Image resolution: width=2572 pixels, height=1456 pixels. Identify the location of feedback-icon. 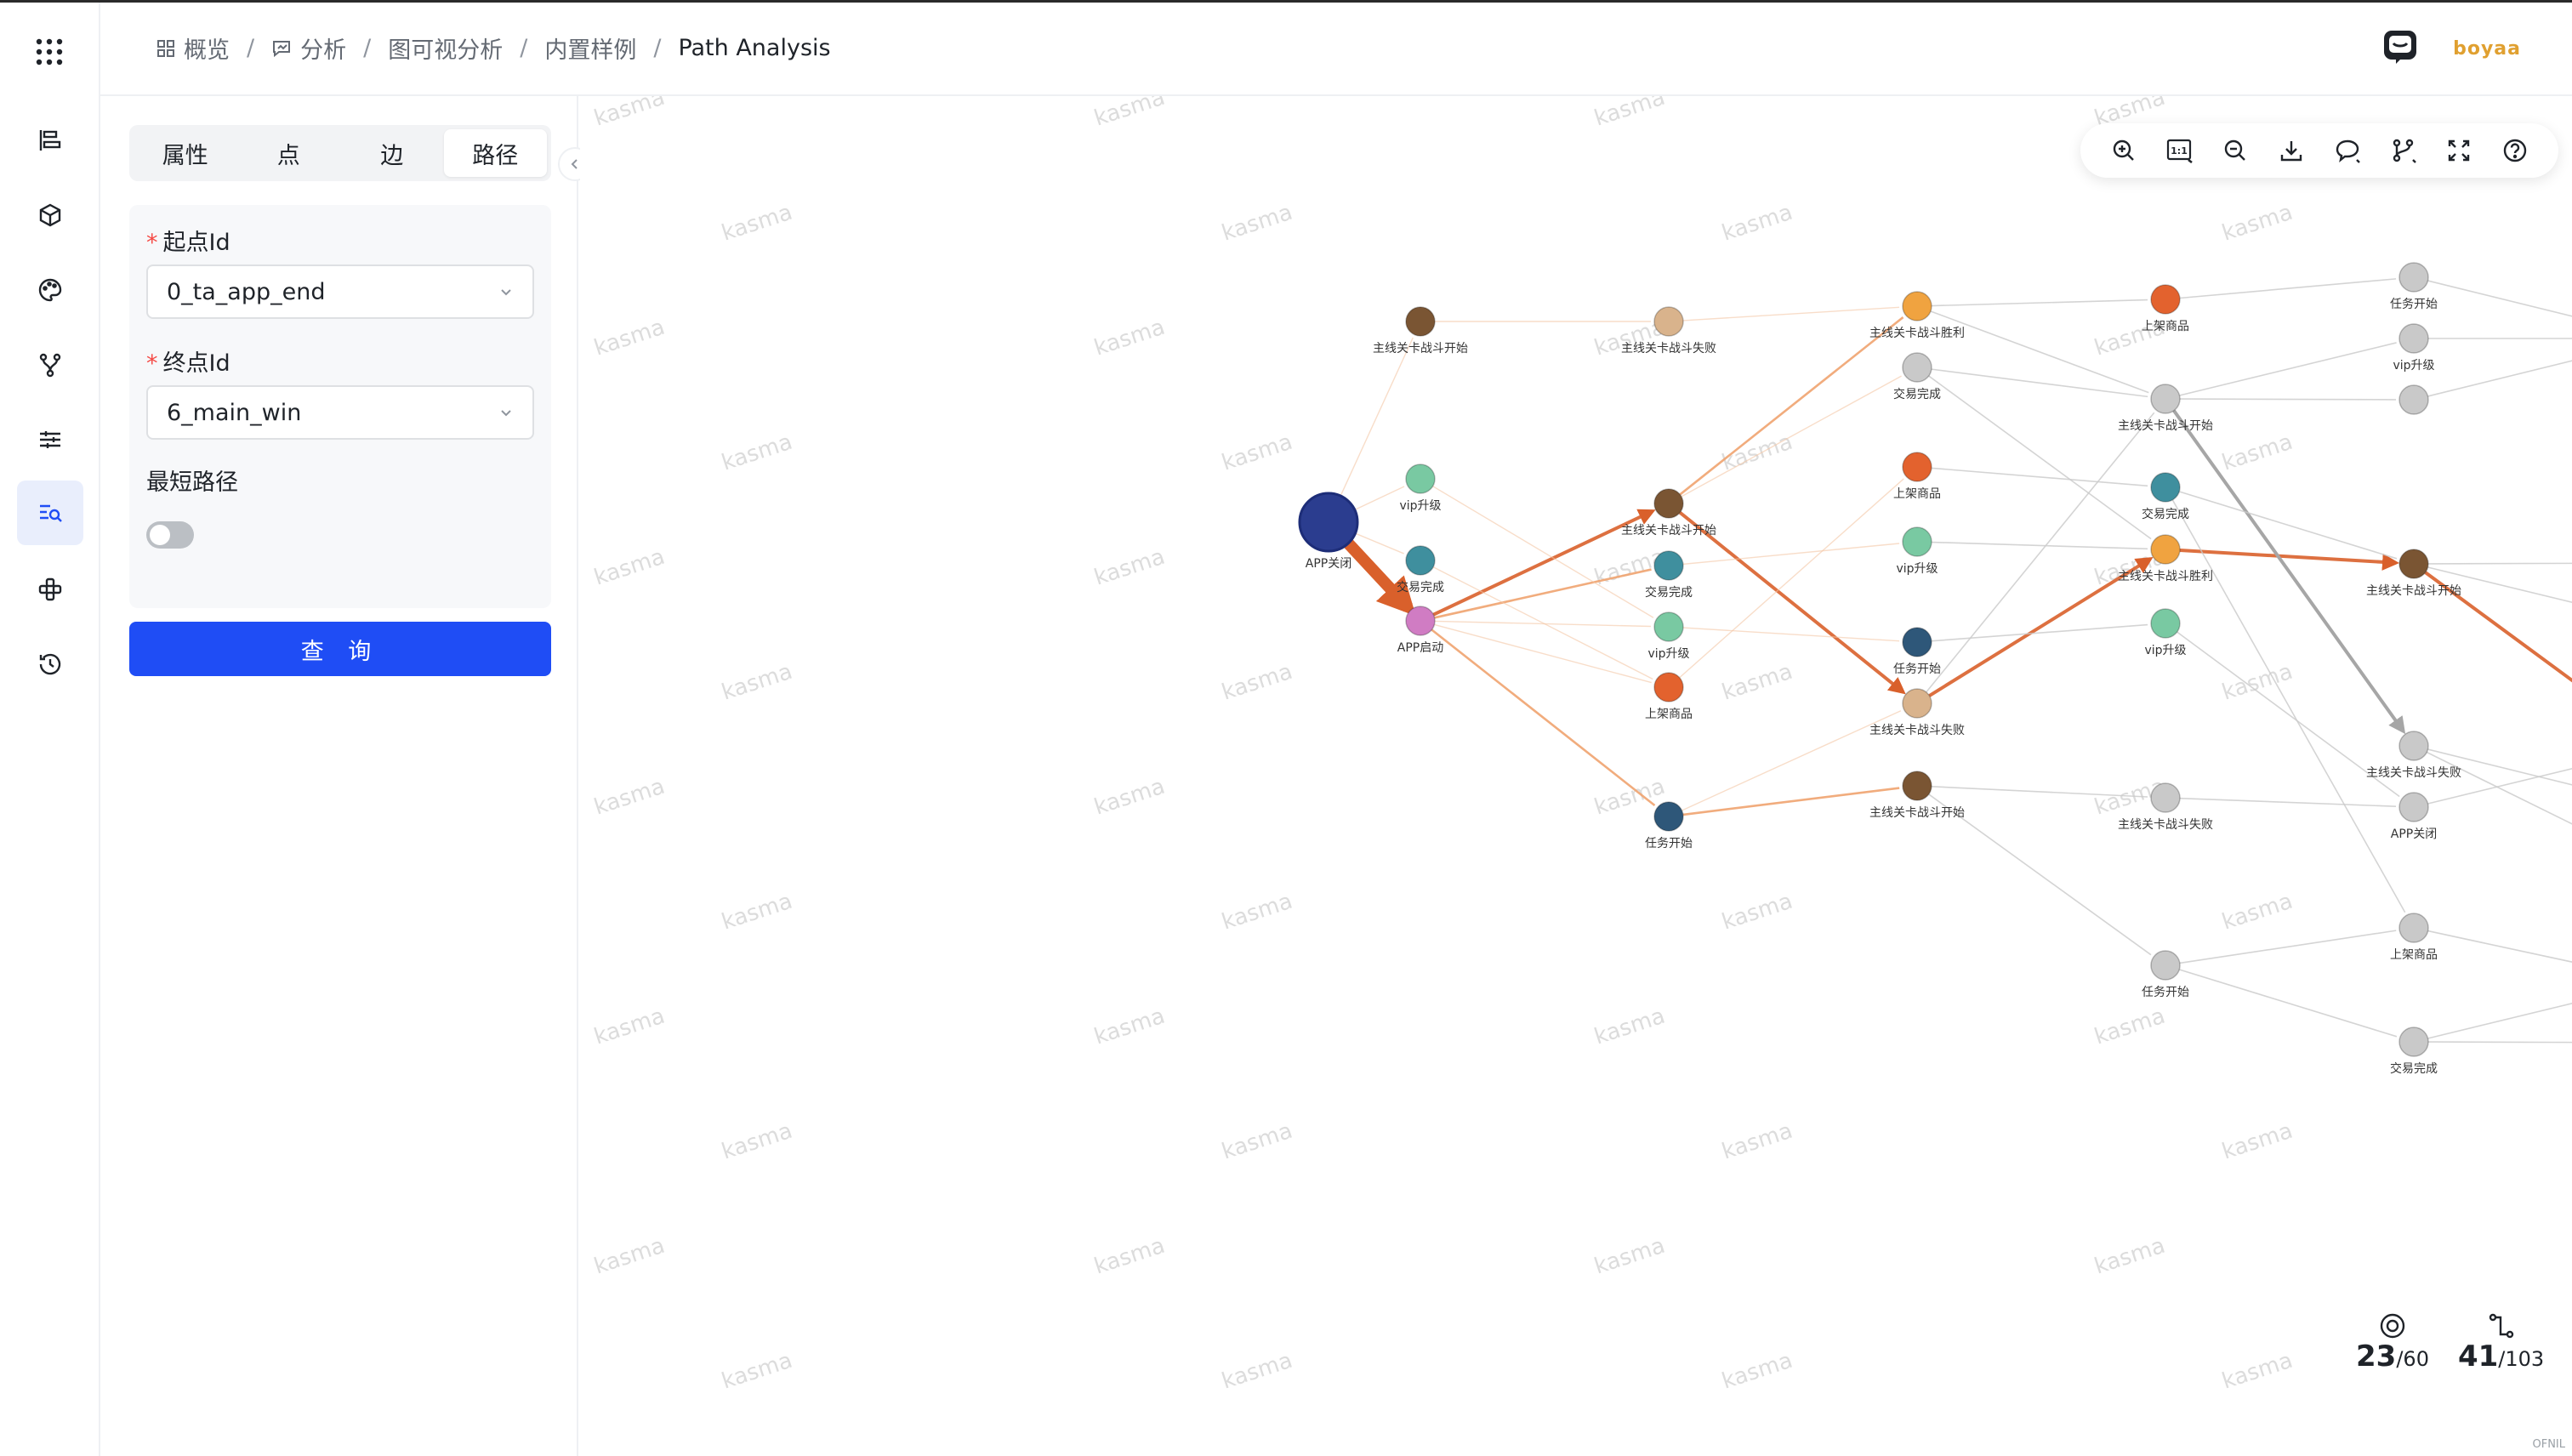
(2400, 48).